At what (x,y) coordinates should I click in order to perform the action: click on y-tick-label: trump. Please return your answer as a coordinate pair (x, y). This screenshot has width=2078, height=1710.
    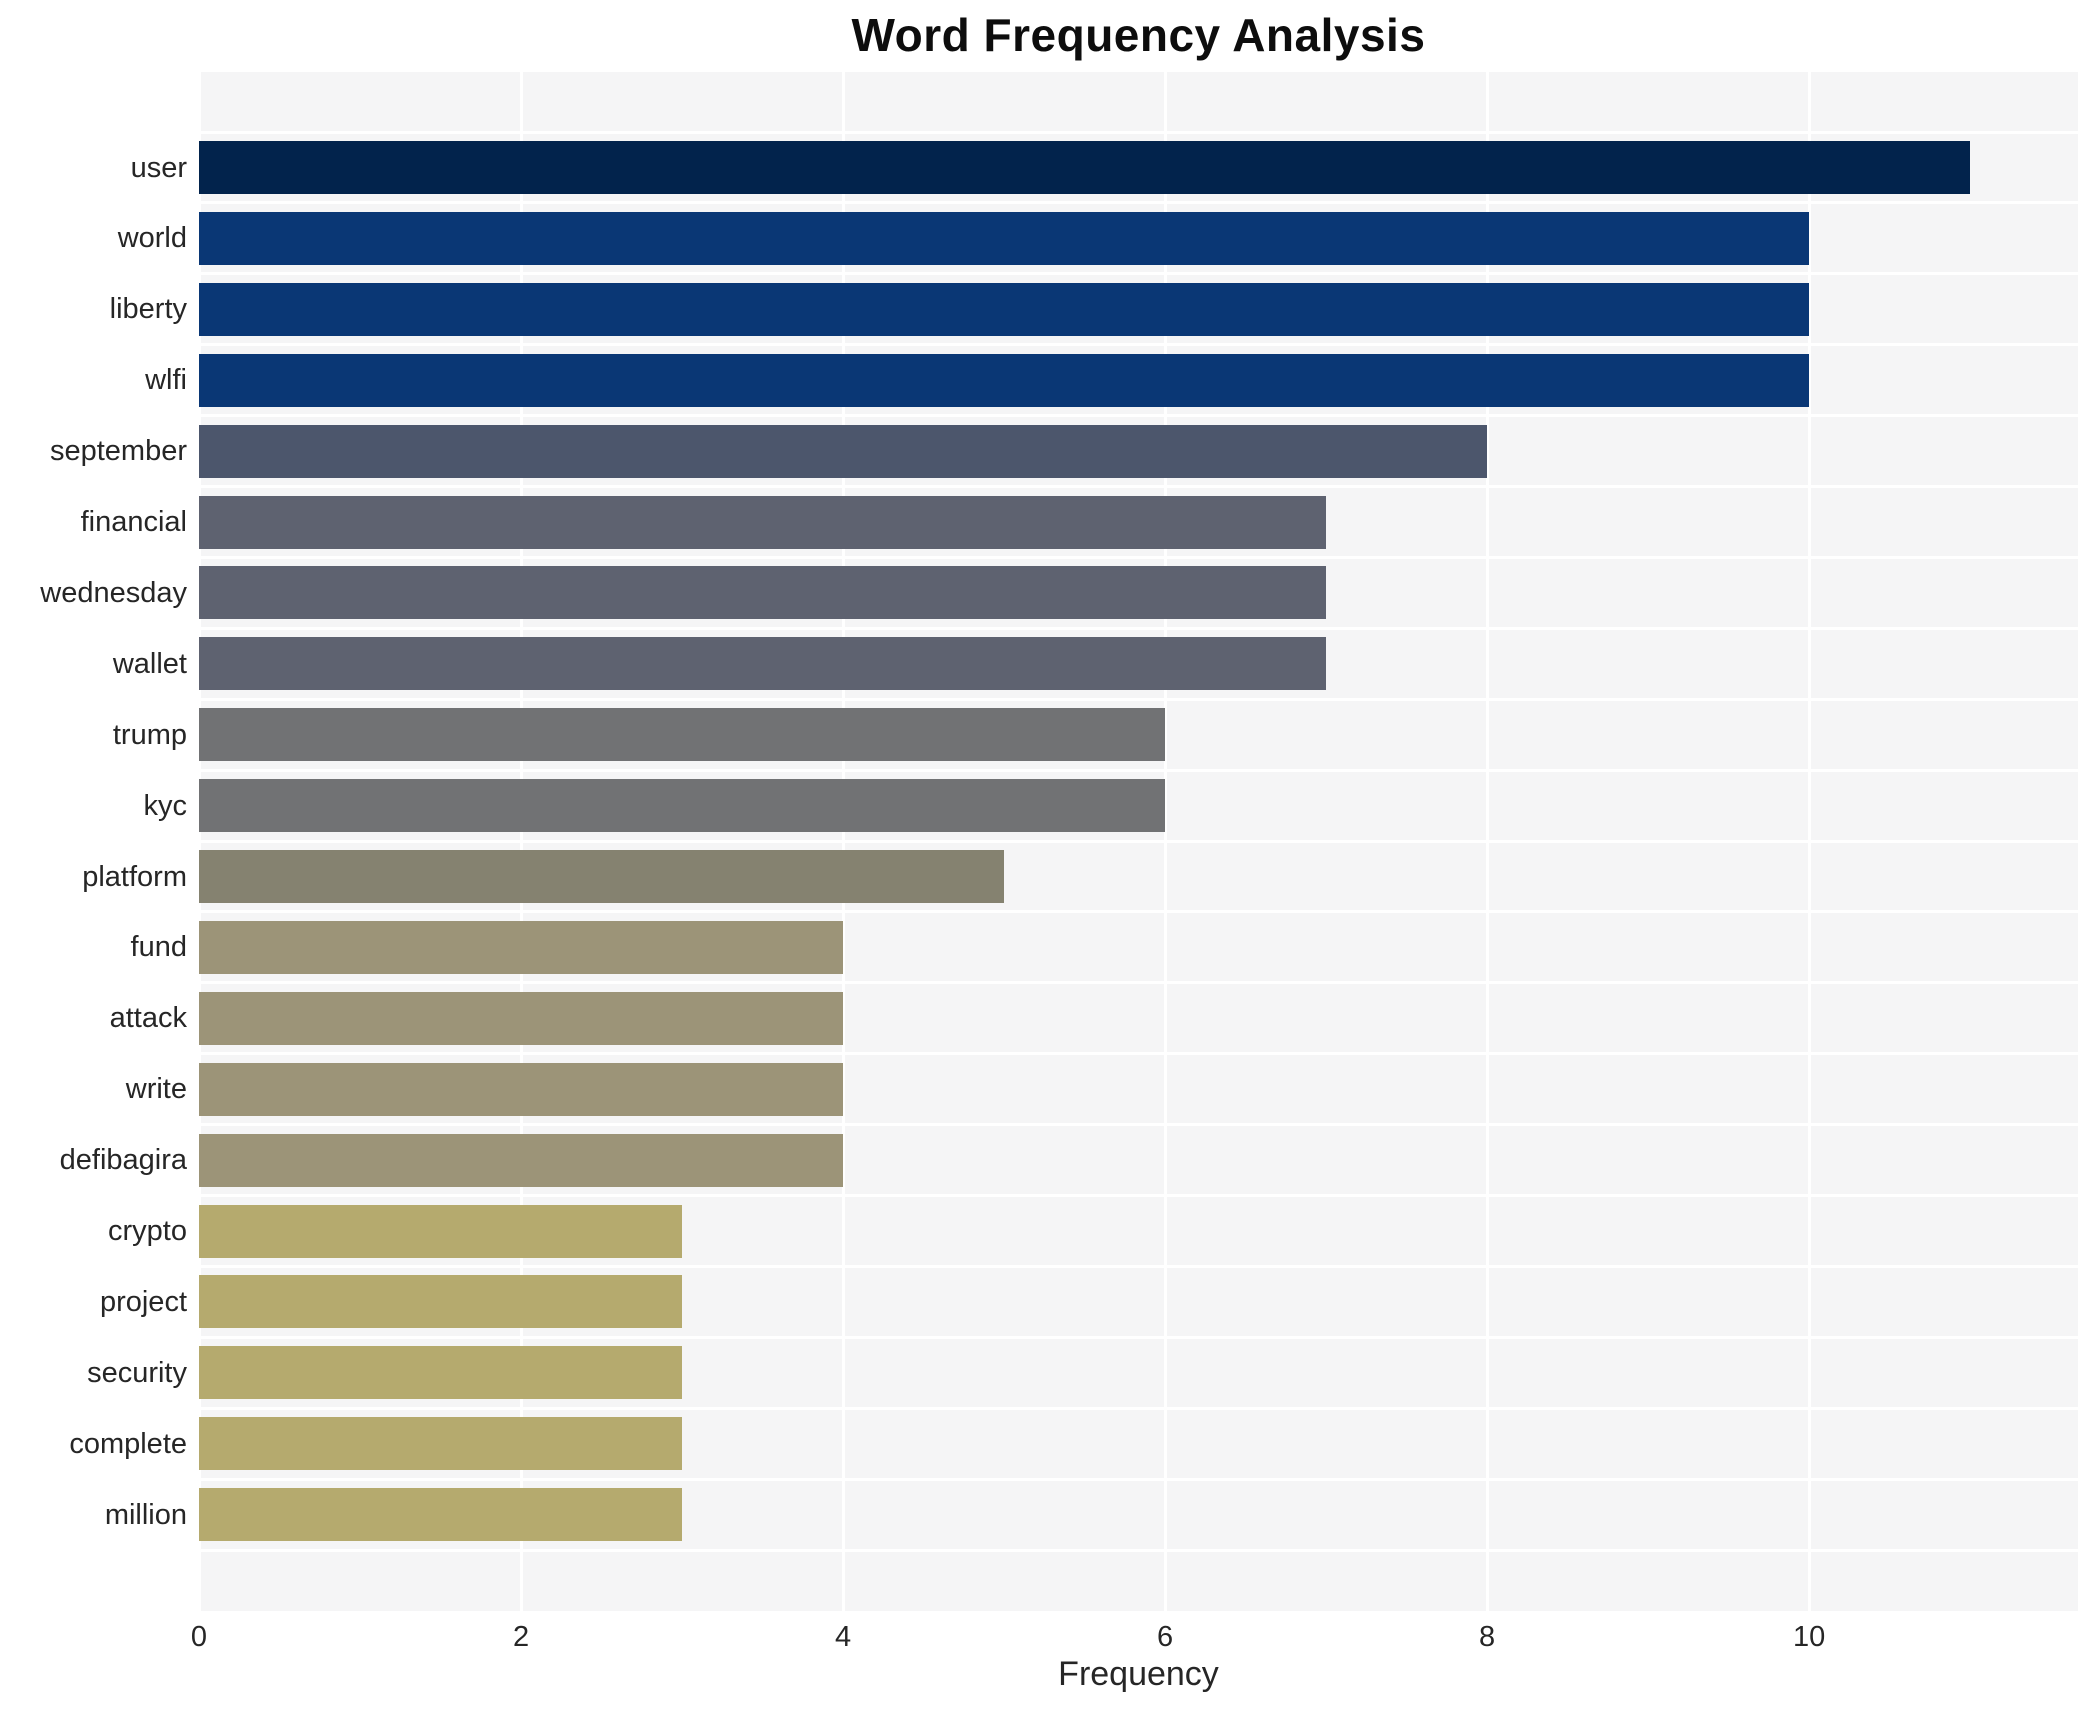
    Looking at the image, I should click on (149, 734).